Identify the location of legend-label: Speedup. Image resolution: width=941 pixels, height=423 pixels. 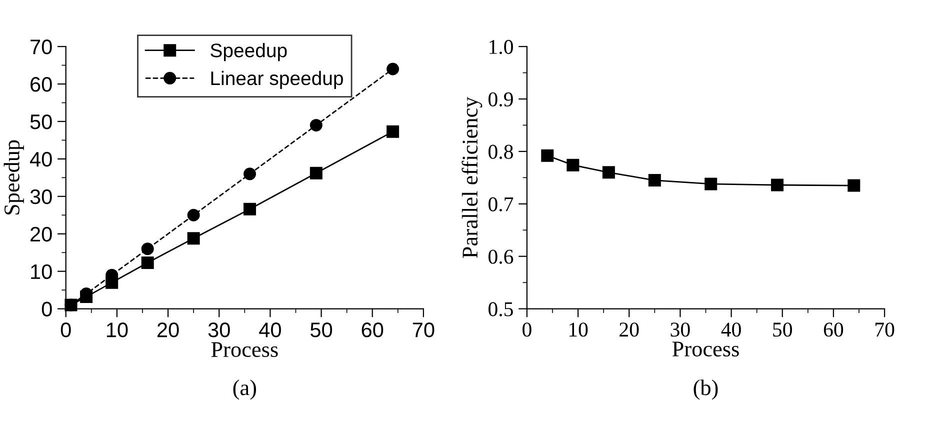
(248, 52).